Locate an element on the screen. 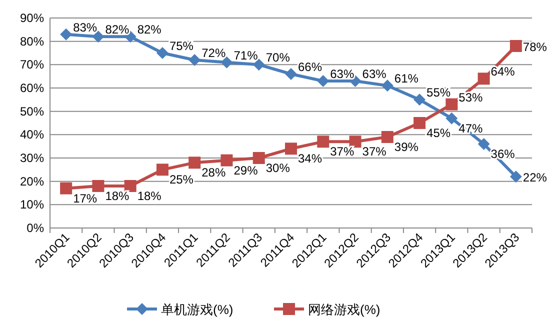 The height and width of the screenshot is (329, 548). data-label: 55% is located at coordinates (438, 93).